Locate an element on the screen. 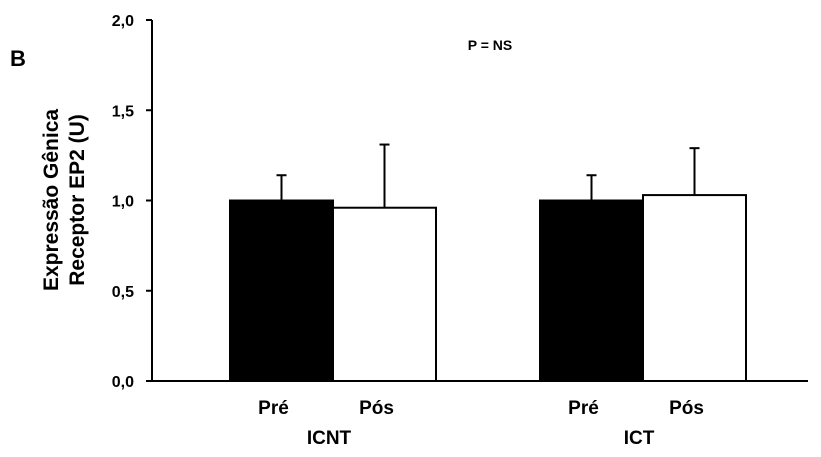 The height and width of the screenshot is (457, 821). y-axis-label-line-1: Expressão Gênica is located at coordinates (51, 200).